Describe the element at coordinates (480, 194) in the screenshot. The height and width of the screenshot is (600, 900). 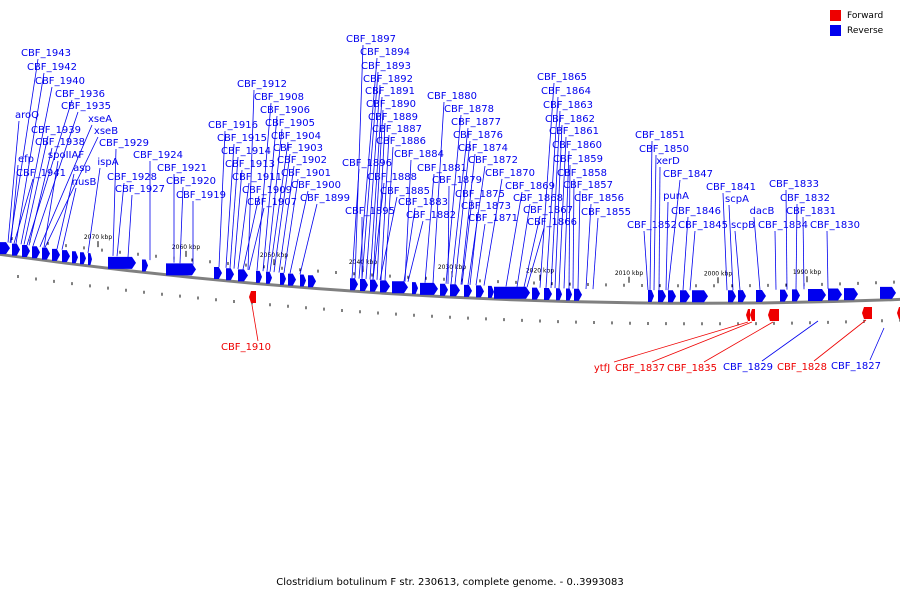
I see `reverse-gene-label: CBF_1875` at that location.